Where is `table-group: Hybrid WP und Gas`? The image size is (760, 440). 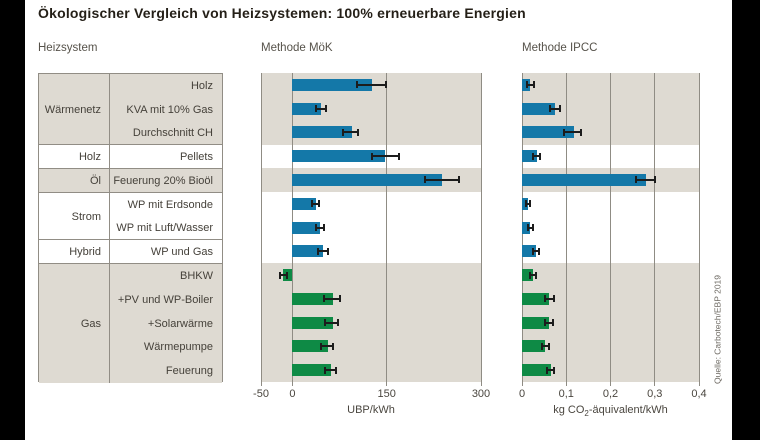
table-group: Hybrid WP und Gas is located at coordinates (130, 252).